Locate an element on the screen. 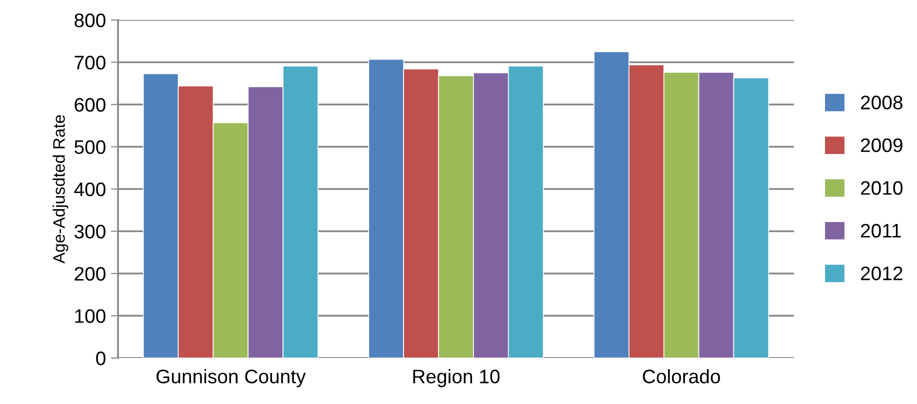  legend-label: 2009 is located at coordinates (881, 145).